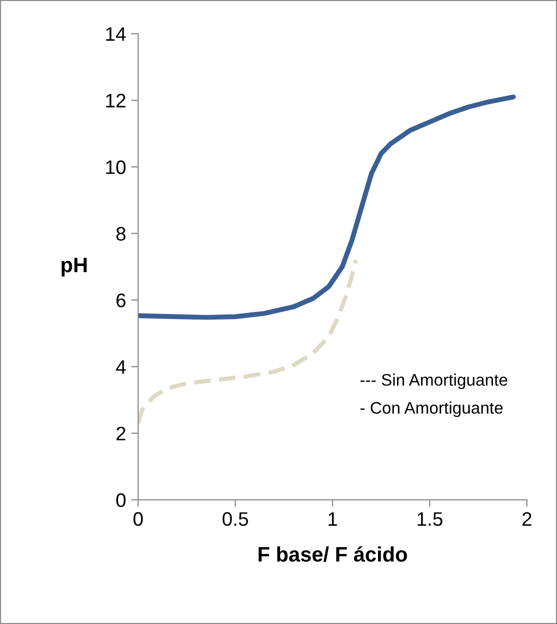  What do you see at coordinates (121, 233) in the screenshot?
I see `y-tick-label: 8` at bounding box center [121, 233].